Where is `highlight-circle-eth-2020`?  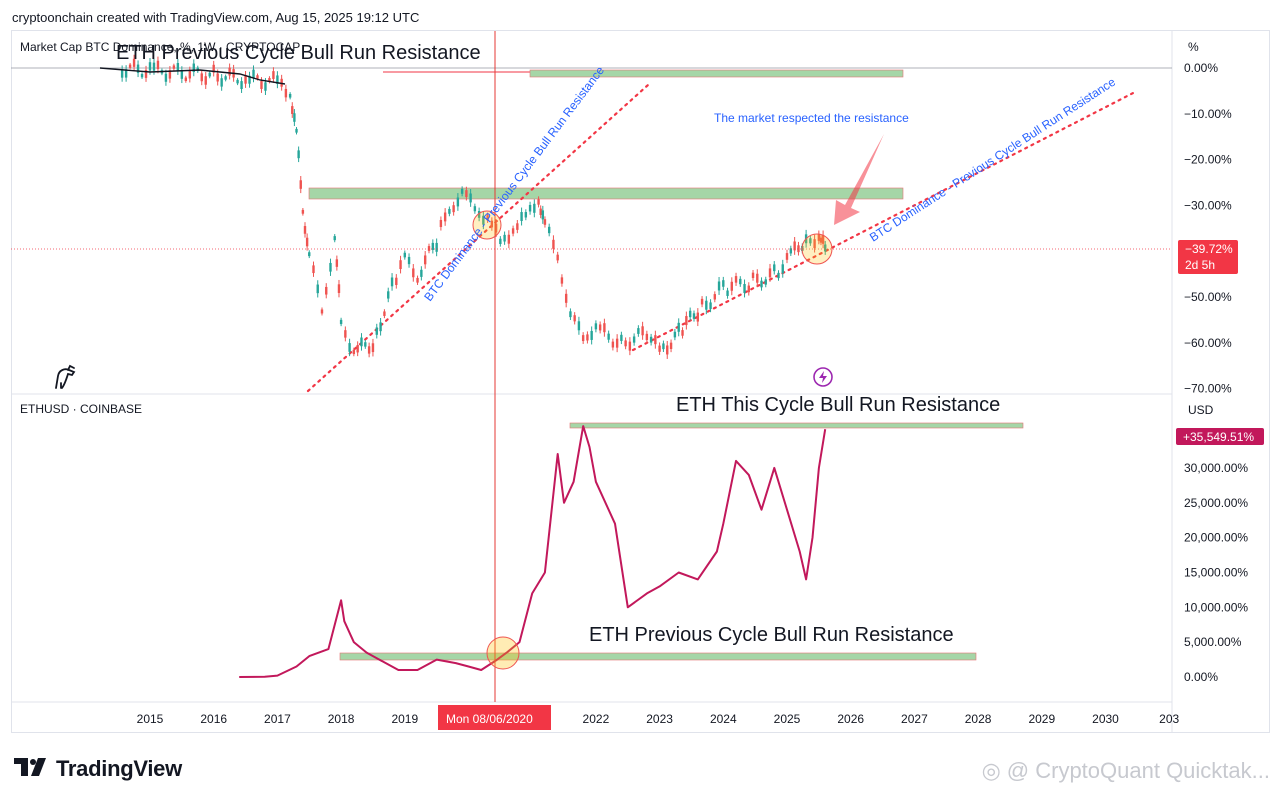
highlight-circle-eth-2020 is located at coordinates (503, 653).